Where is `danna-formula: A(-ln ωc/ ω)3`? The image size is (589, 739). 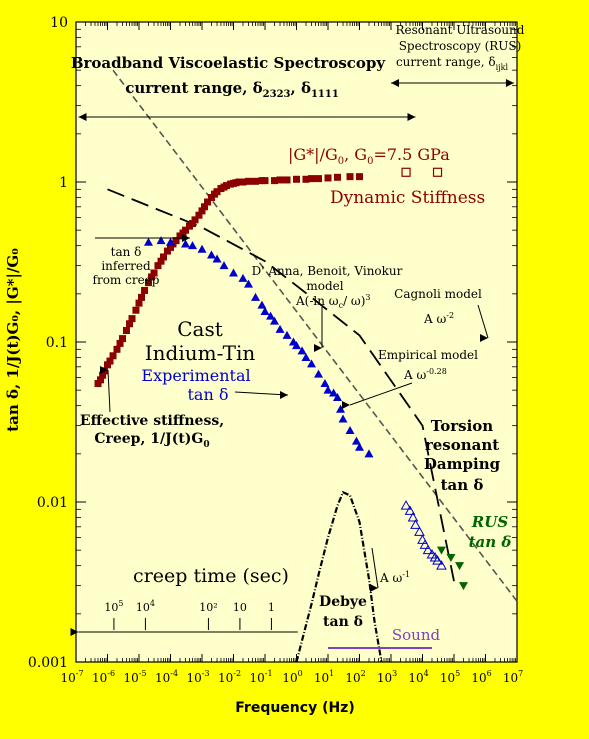
danna-formula: A(-ln ωc/ ω)3 is located at coordinates (332, 301).